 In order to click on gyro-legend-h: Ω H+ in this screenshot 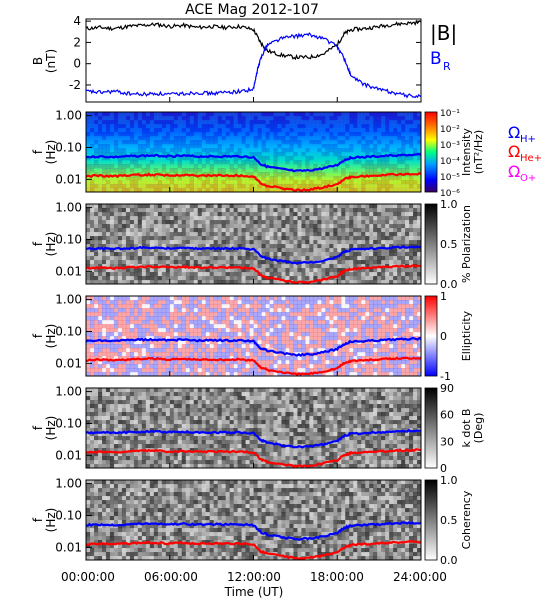, I will do `click(522, 134)`.